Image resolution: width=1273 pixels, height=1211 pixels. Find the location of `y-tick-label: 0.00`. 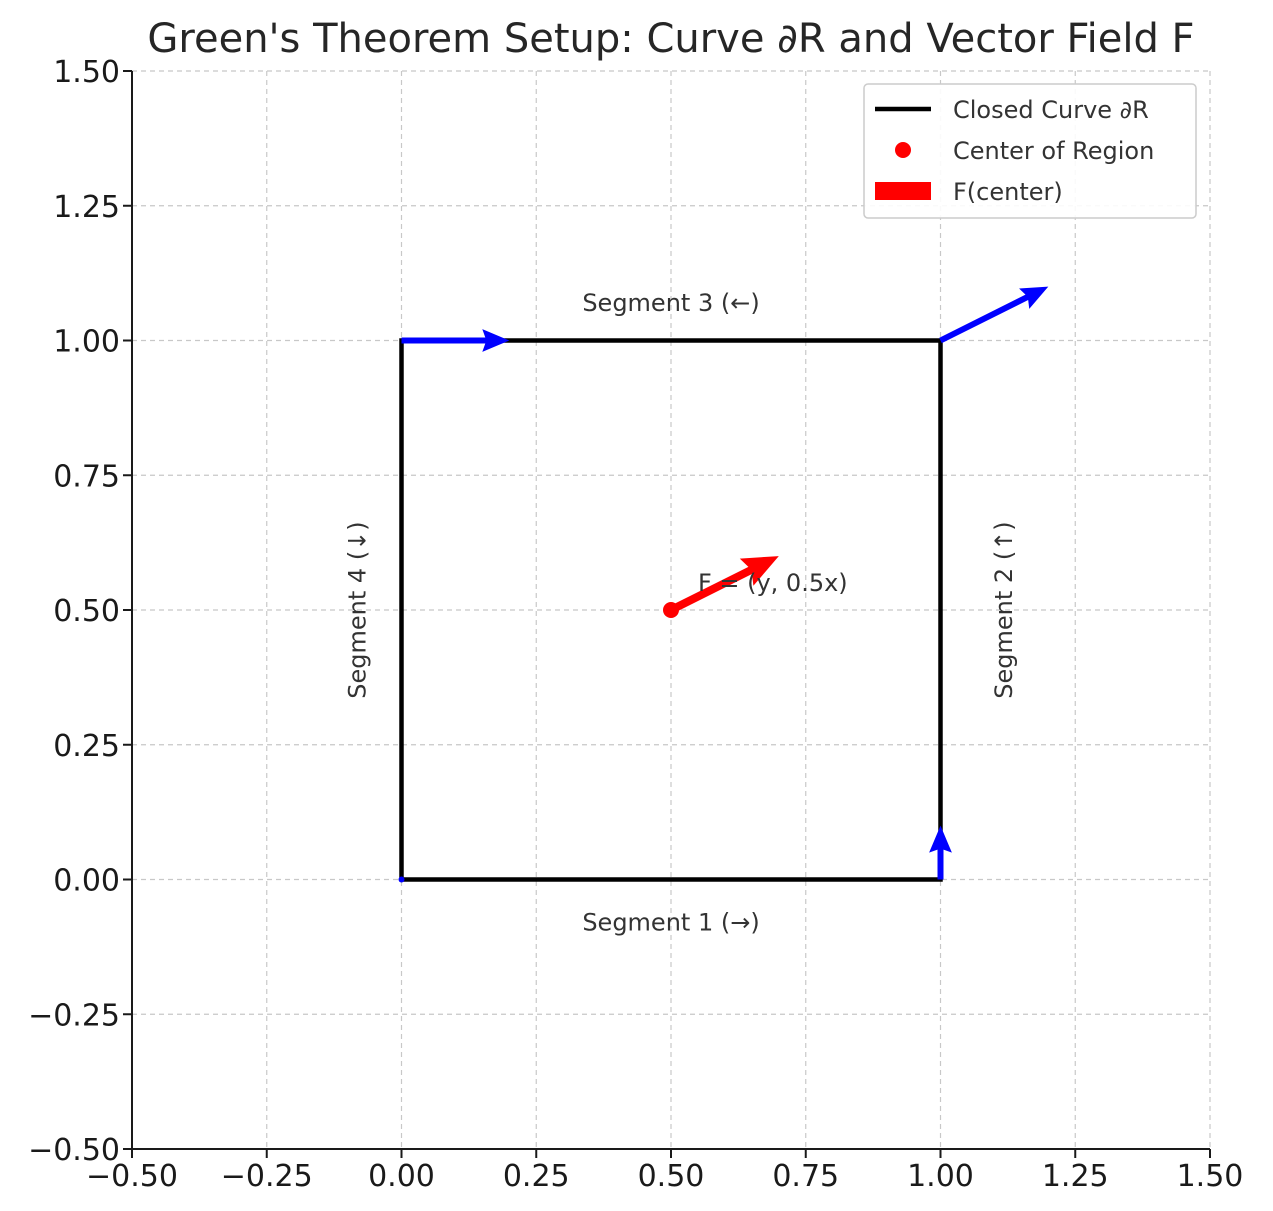

y-tick-label: 0.00 is located at coordinates (86, 881).